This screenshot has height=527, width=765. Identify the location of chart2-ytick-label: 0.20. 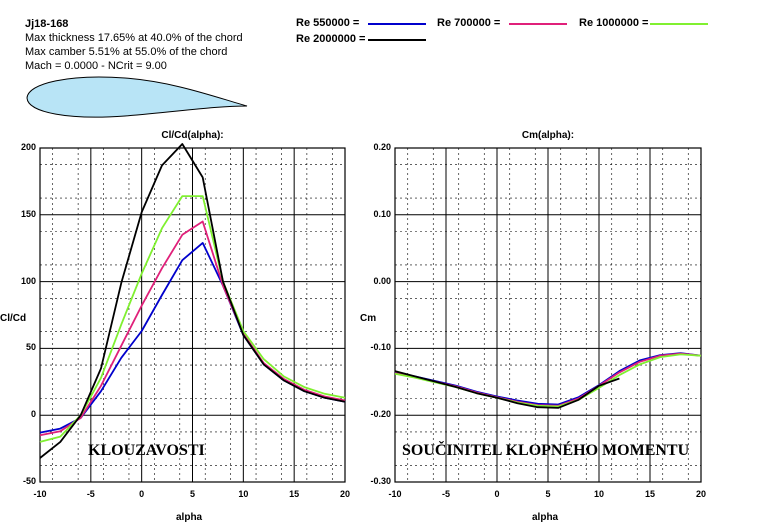
(382, 147).